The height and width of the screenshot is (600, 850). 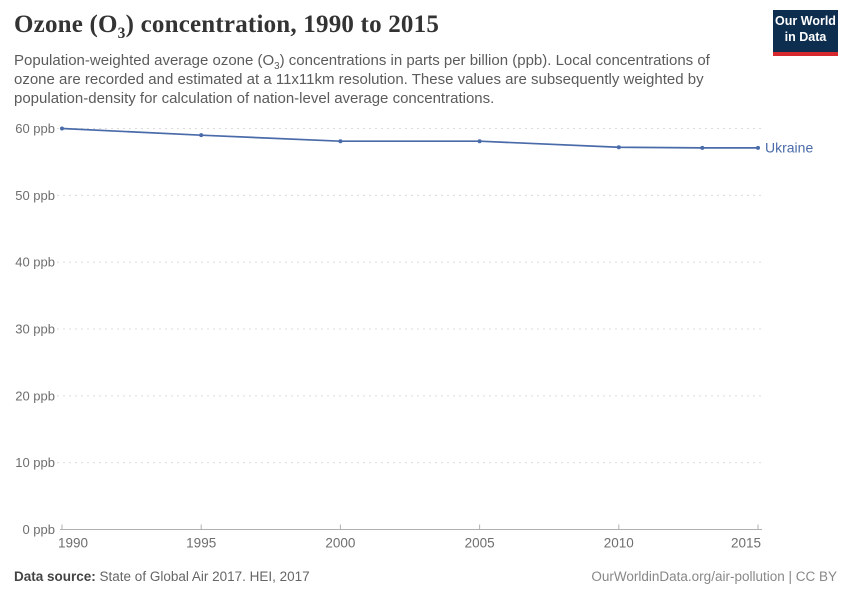 What do you see at coordinates (62, 128) in the screenshot?
I see `data-point-ukraine-1990` at bounding box center [62, 128].